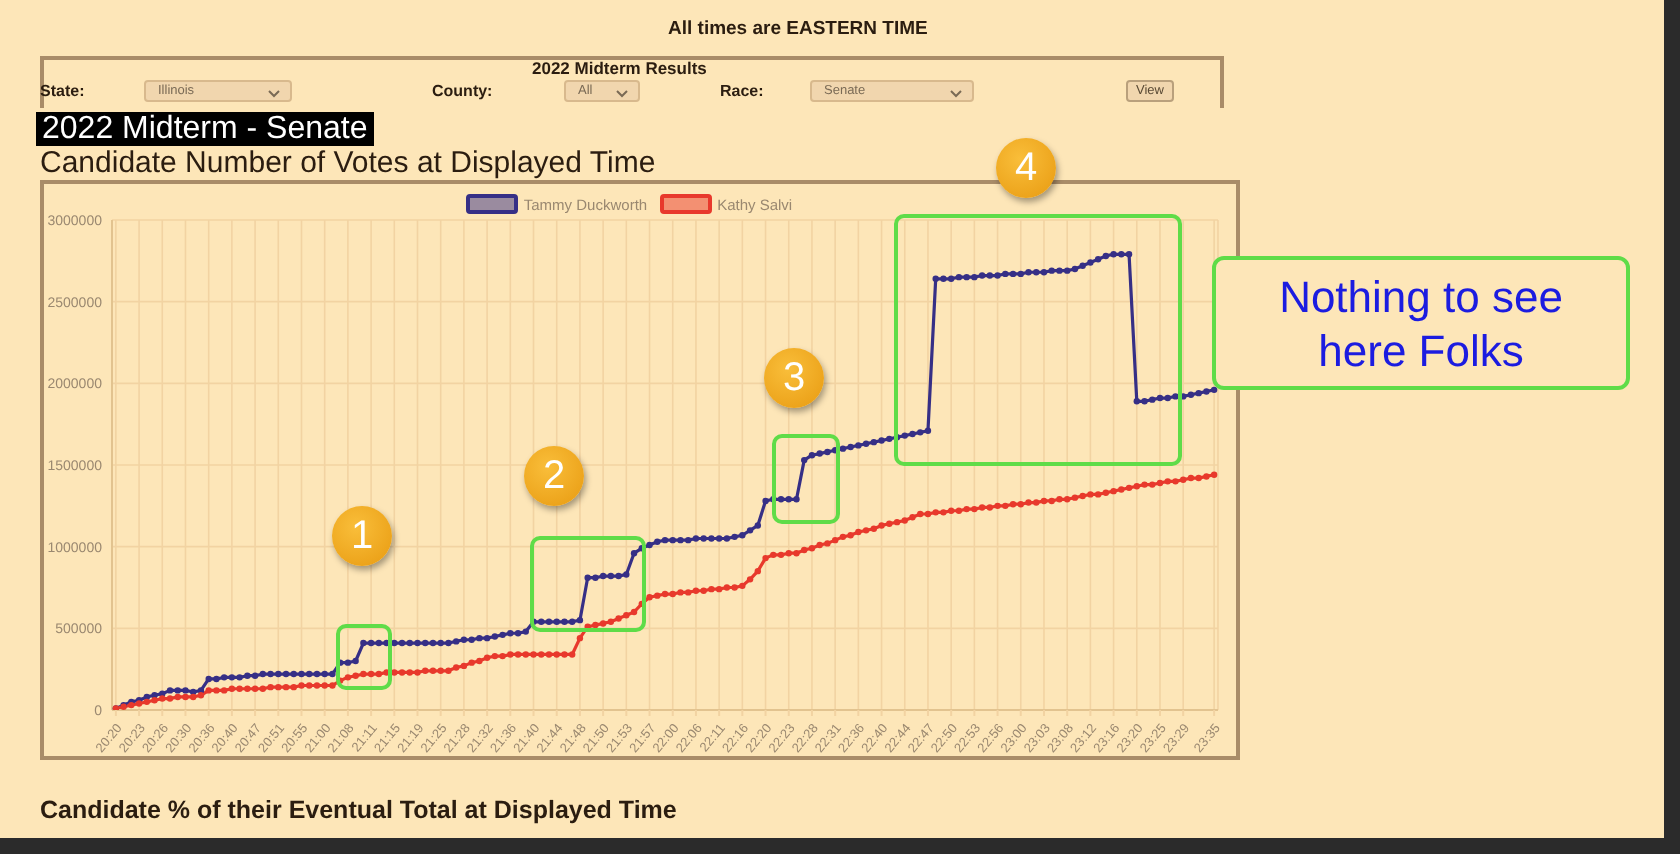 This screenshot has height=854, width=1680. Describe the element at coordinates (798, 29) in the screenshot. I see `text: All times are EASTERN TIME` at that location.